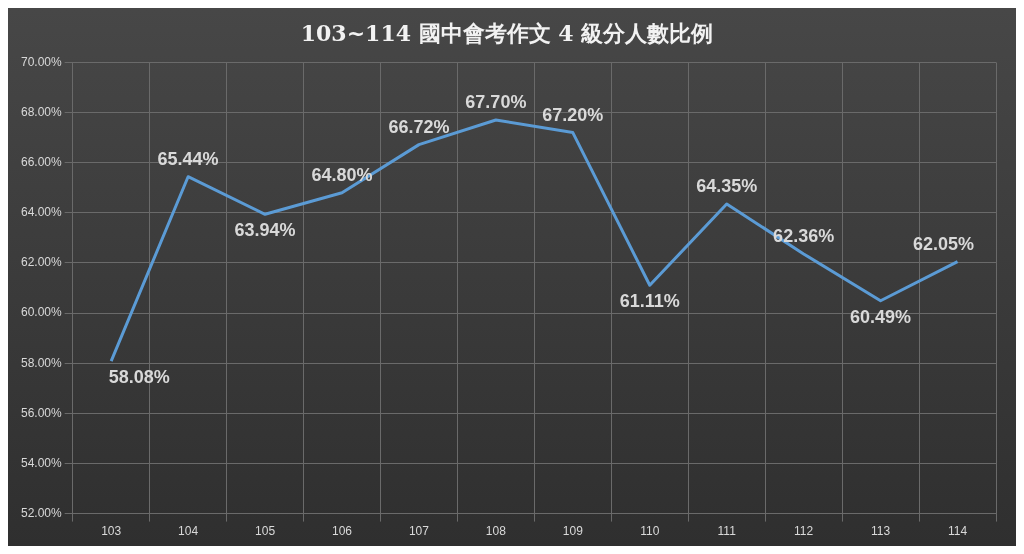 Image resolution: width=1024 pixels, height=554 pixels. I want to click on y-tick-label: 52.00%, so click(42, 512).